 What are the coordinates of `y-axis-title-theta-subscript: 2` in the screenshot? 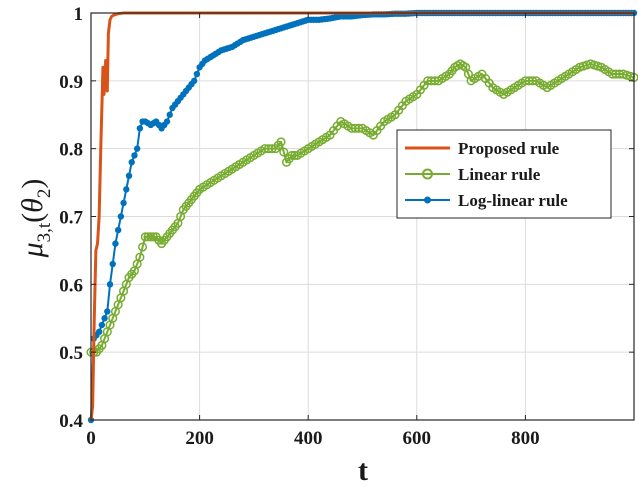 It's located at (44, 194).